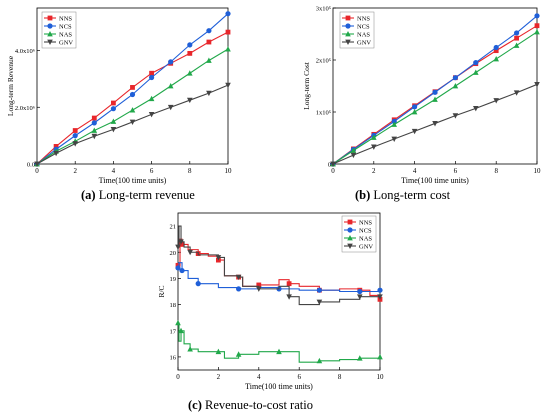 Image resolution: width=550 pixels, height=418 pixels. Describe the element at coordinates (10, 85) in the screenshot. I see `y-axis-label-a: Long-term Revenue` at that location.